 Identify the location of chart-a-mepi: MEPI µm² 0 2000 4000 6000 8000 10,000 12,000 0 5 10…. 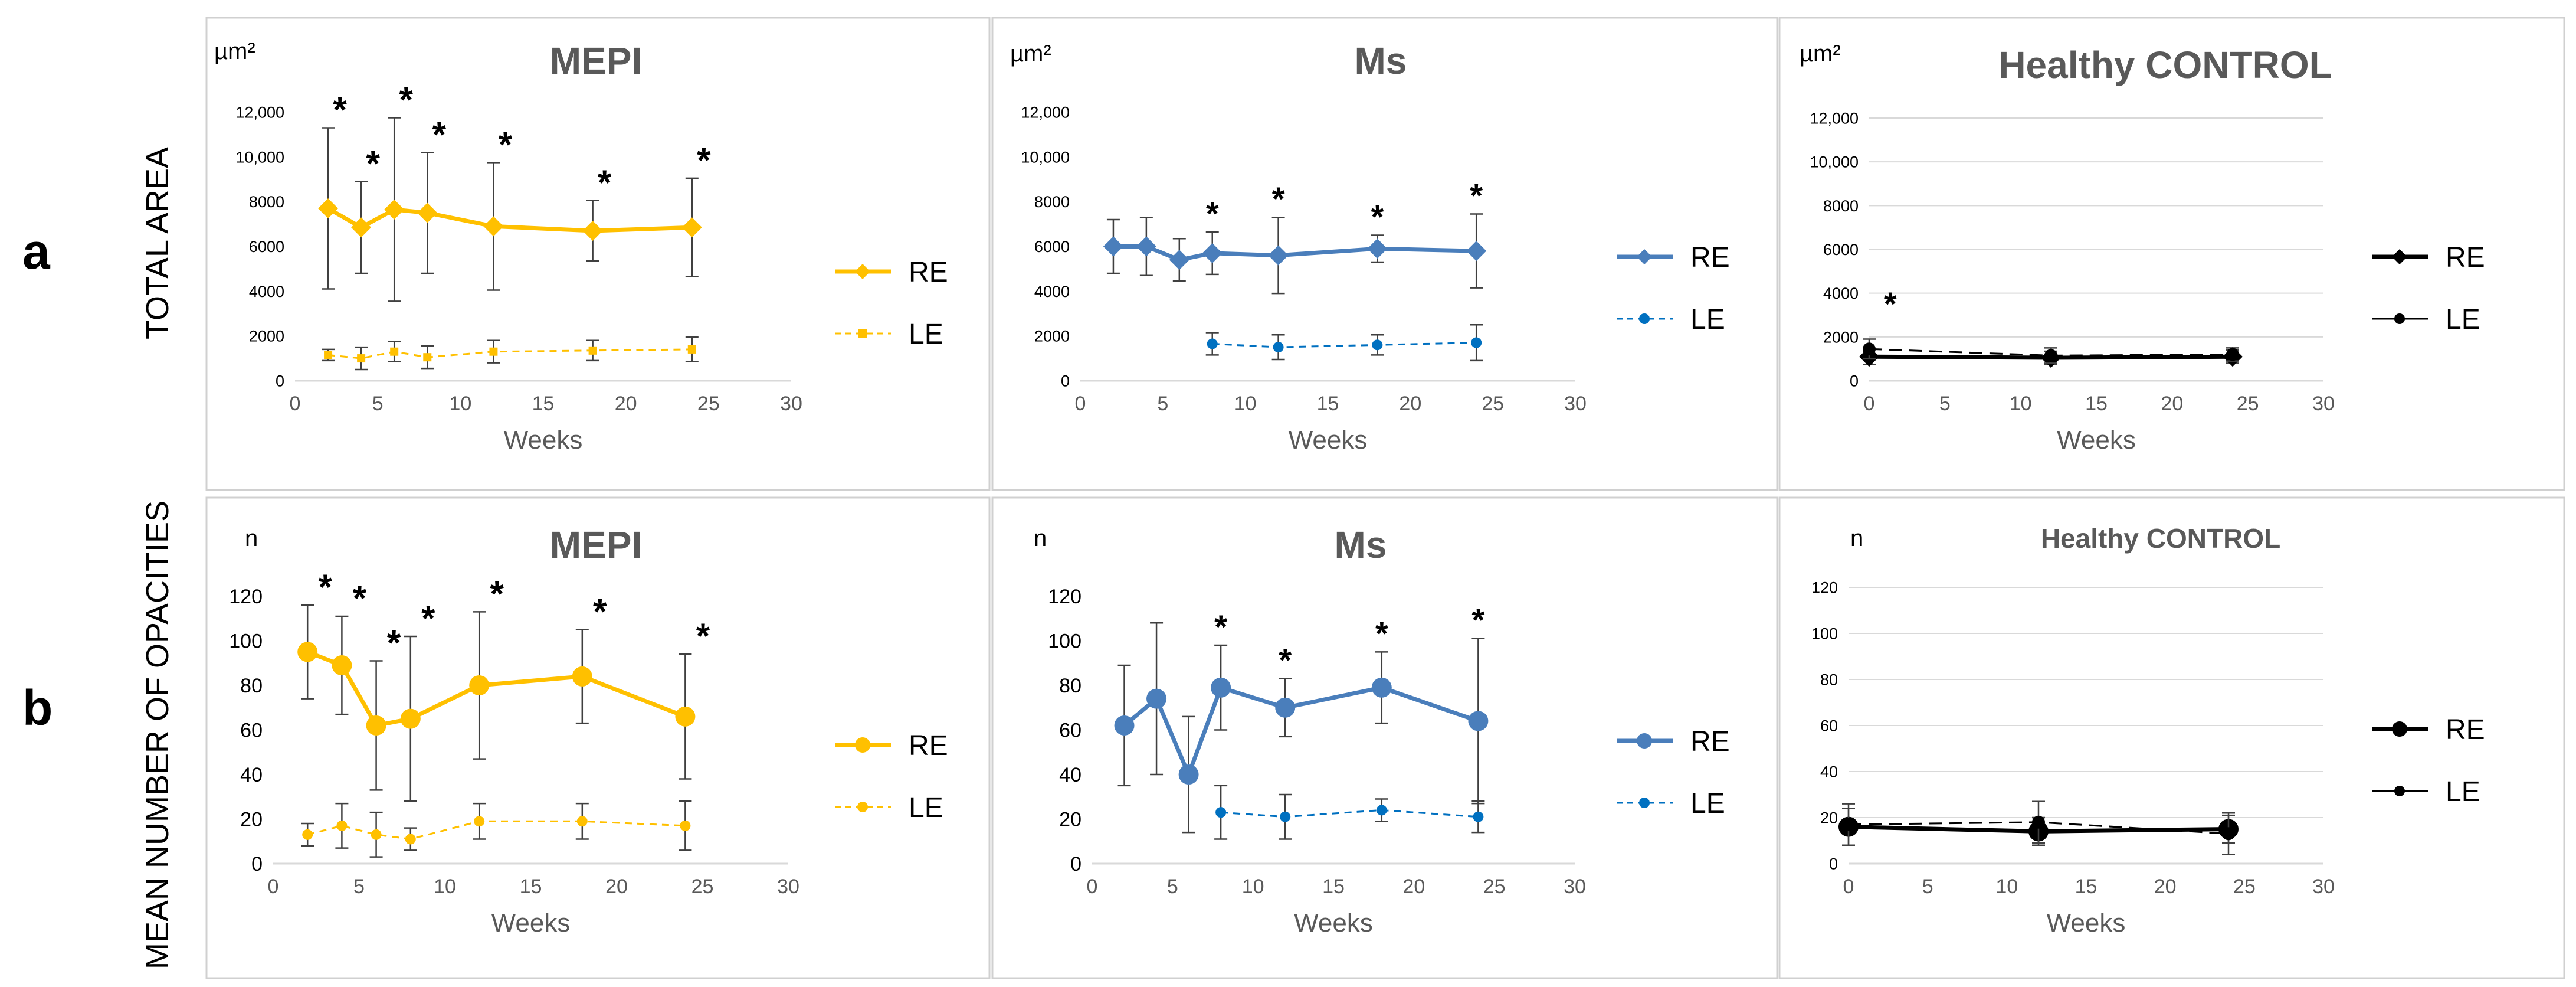
(598, 254).